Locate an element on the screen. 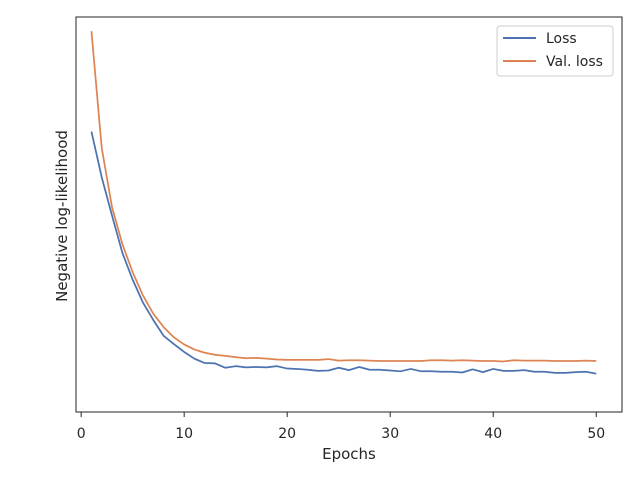 The image size is (640, 480). x-tick-label-50: 50 is located at coordinates (596, 434).